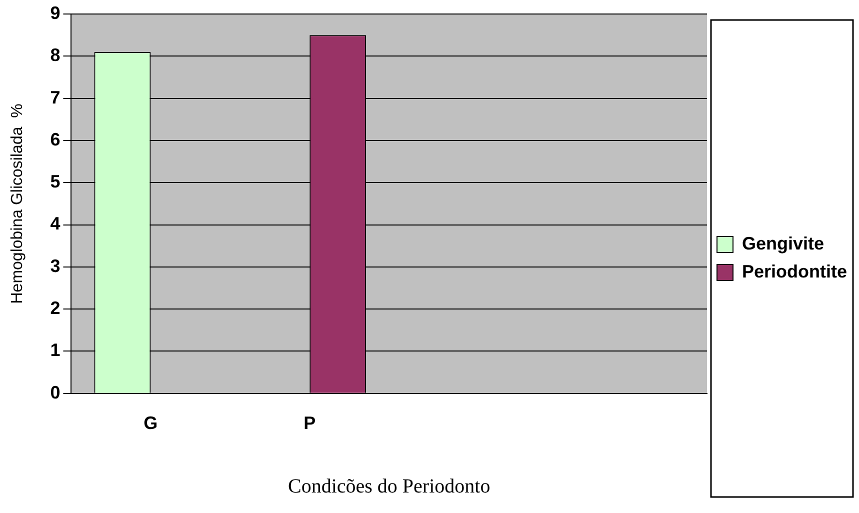 The height and width of the screenshot is (513, 859). What do you see at coordinates (783, 243) in the screenshot?
I see `legend-label: Gengivite` at bounding box center [783, 243].